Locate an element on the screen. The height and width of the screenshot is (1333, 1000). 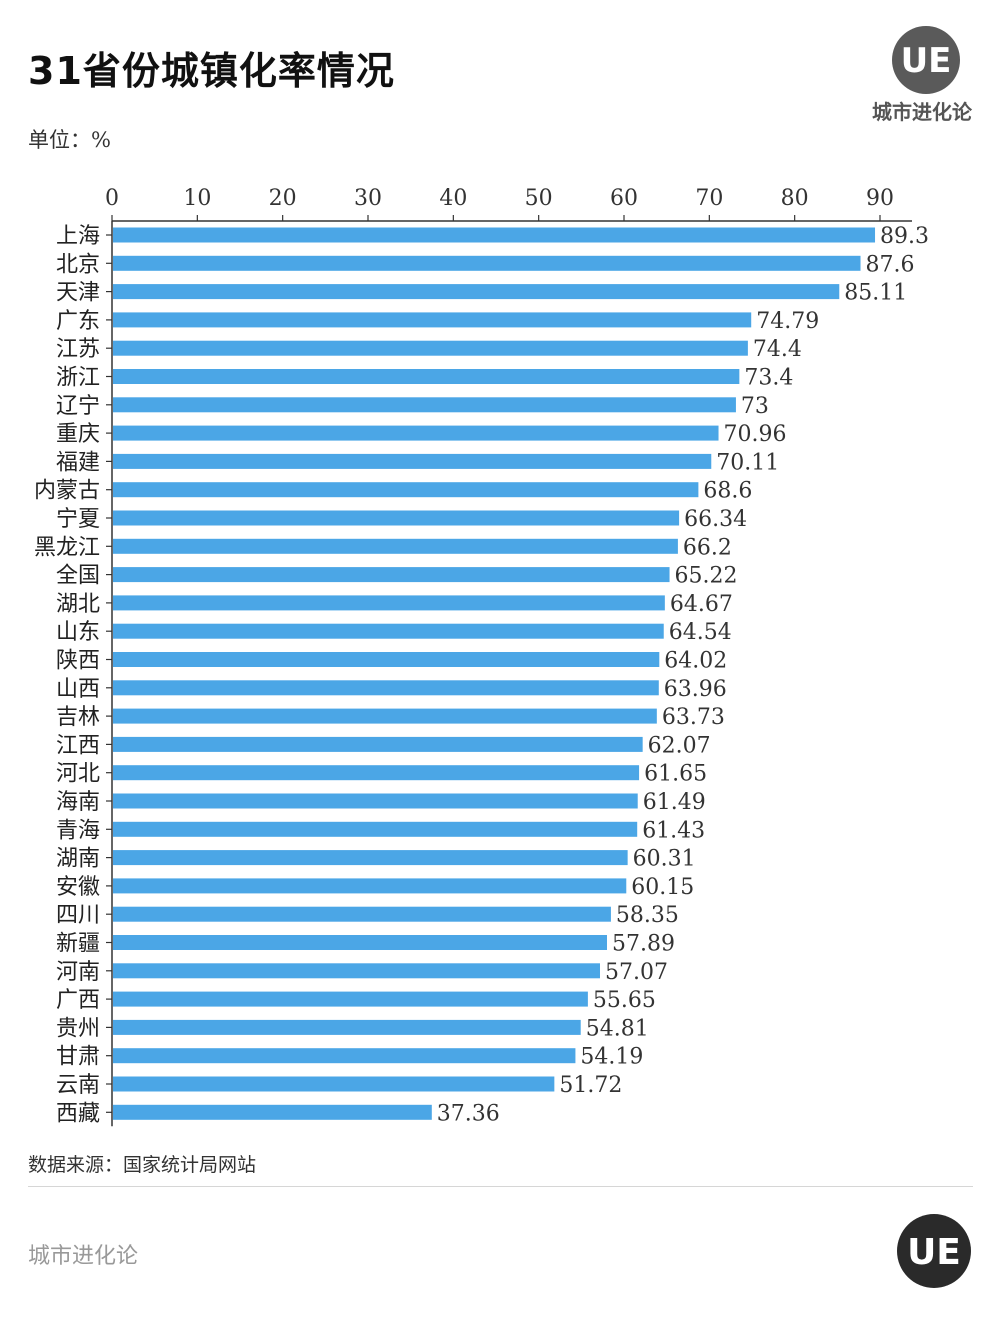
value-label: 85.11 is located at coordinates (875, 293).